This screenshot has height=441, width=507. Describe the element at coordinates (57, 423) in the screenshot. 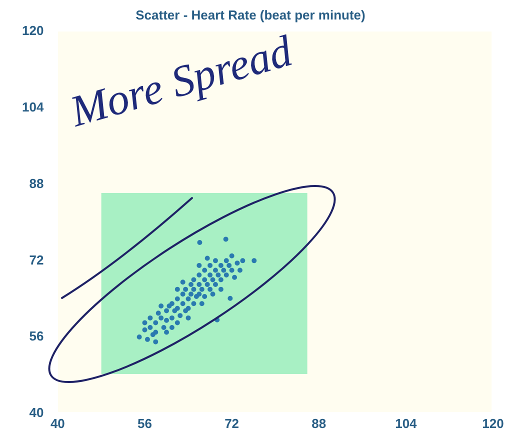

I see `x-tick-label: 40` at that location.